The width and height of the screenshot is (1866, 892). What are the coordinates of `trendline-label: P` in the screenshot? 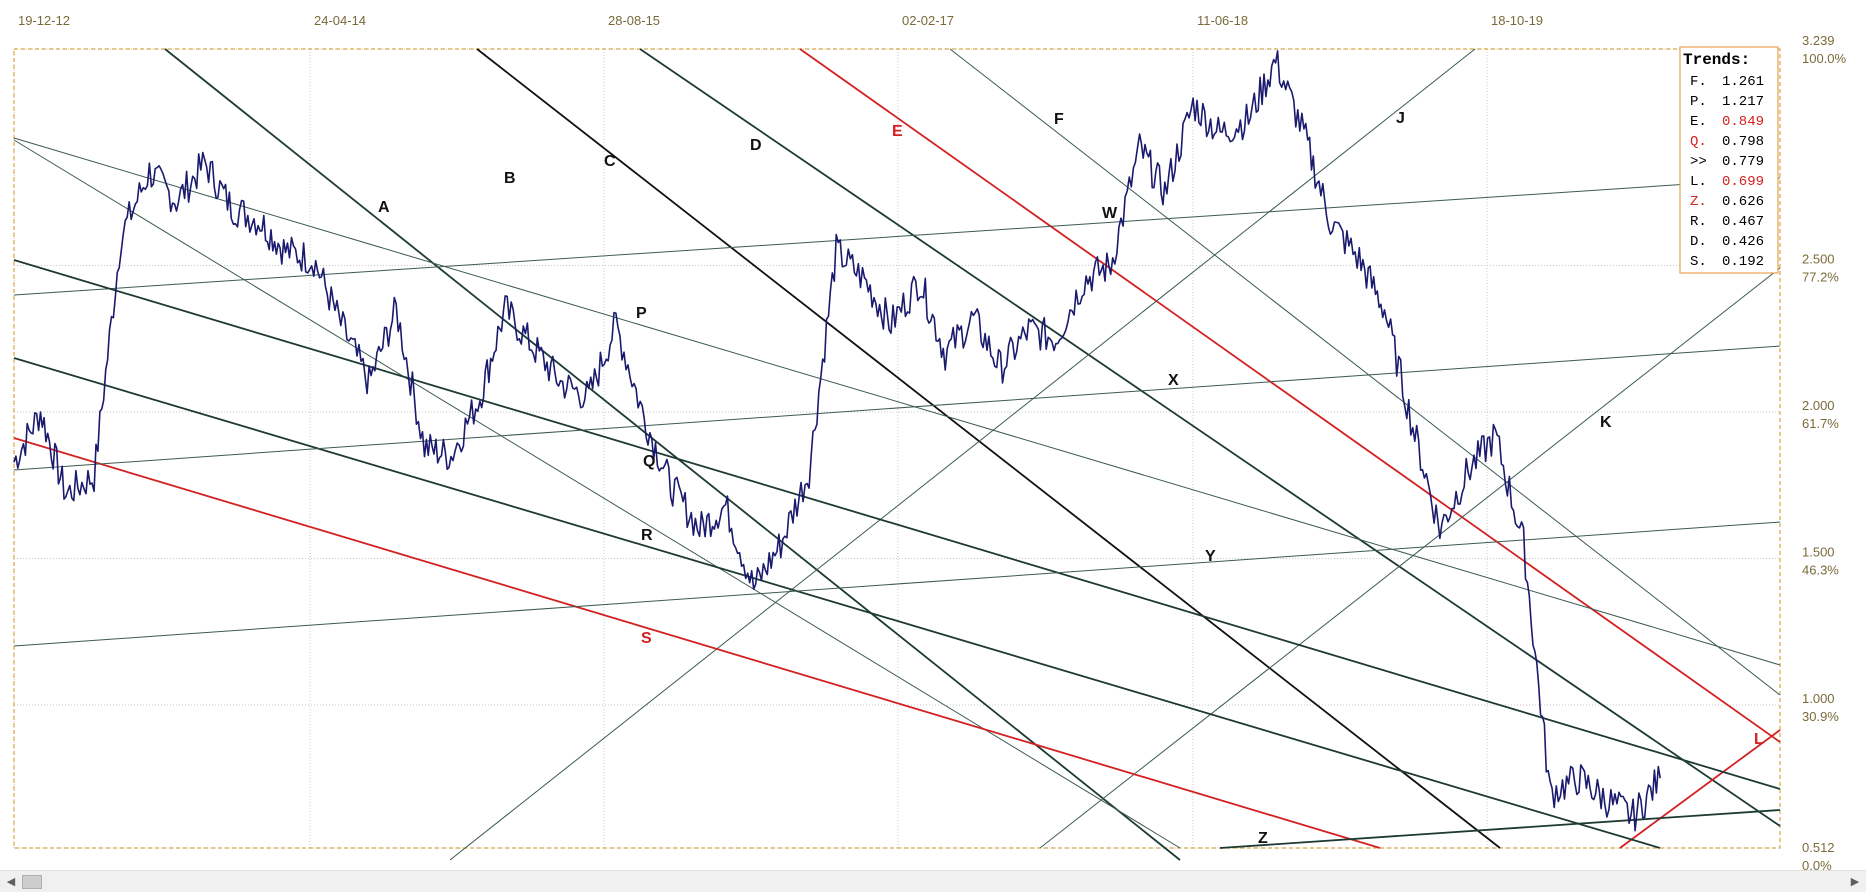 It's located at (641, 313).